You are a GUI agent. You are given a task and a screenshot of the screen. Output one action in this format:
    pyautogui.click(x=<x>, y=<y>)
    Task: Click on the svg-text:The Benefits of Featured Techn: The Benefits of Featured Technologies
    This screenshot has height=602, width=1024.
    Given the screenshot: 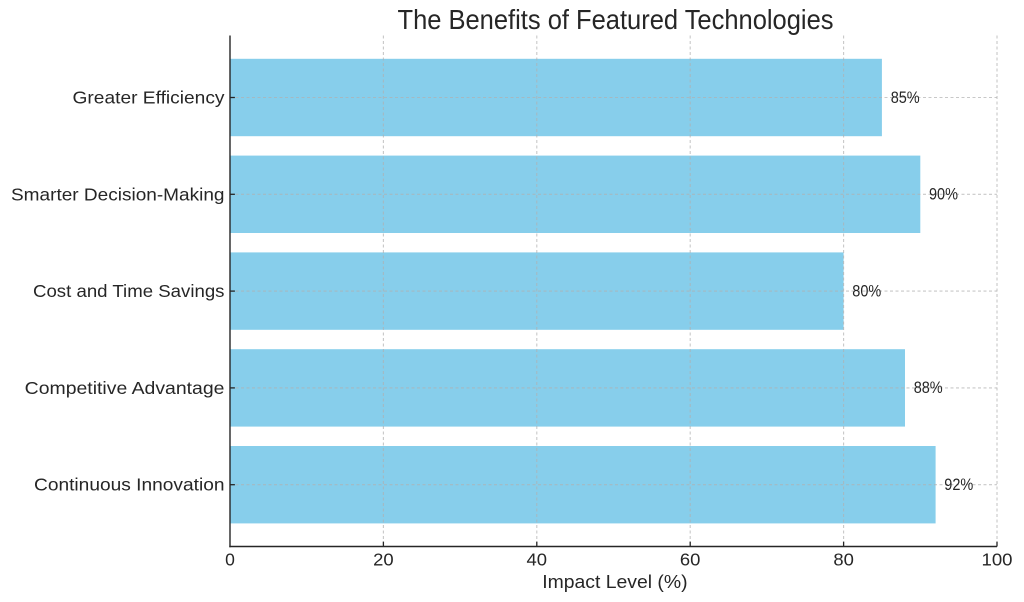 What is the action you would take?
    pyautogui.click(x=616, y=19)
    